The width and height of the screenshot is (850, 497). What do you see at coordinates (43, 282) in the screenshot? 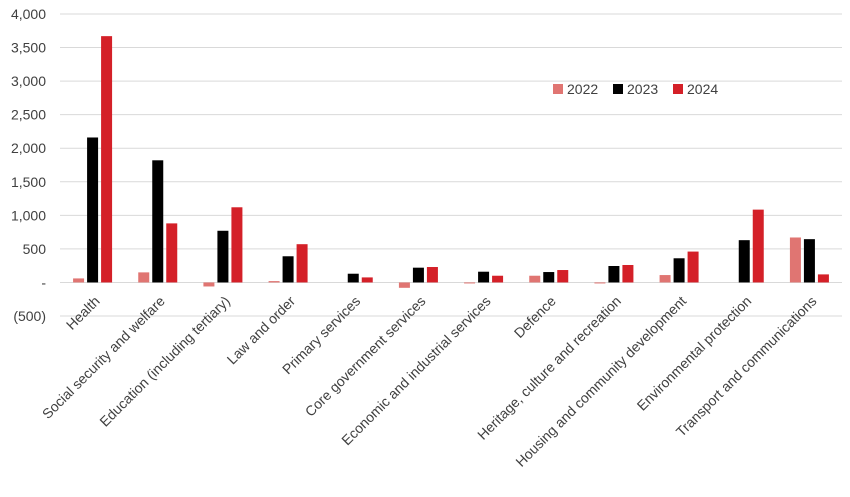
I see `y-tick-label: -` at bounding box center [43, 282].